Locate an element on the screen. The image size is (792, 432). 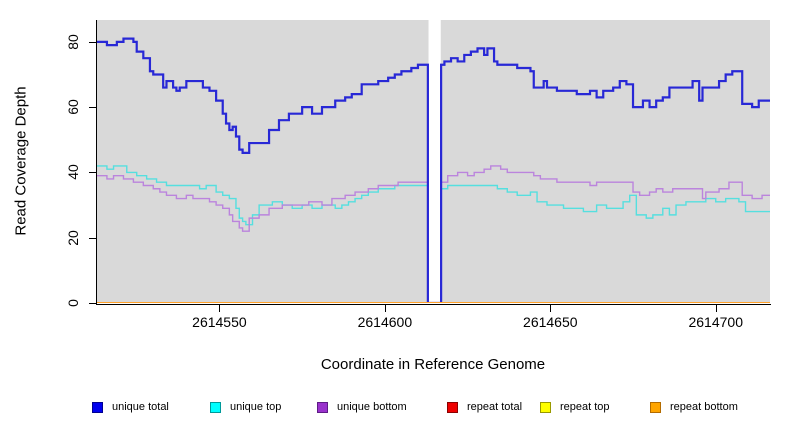
y-tick-label: 60 is located at coordinates (73, 107).